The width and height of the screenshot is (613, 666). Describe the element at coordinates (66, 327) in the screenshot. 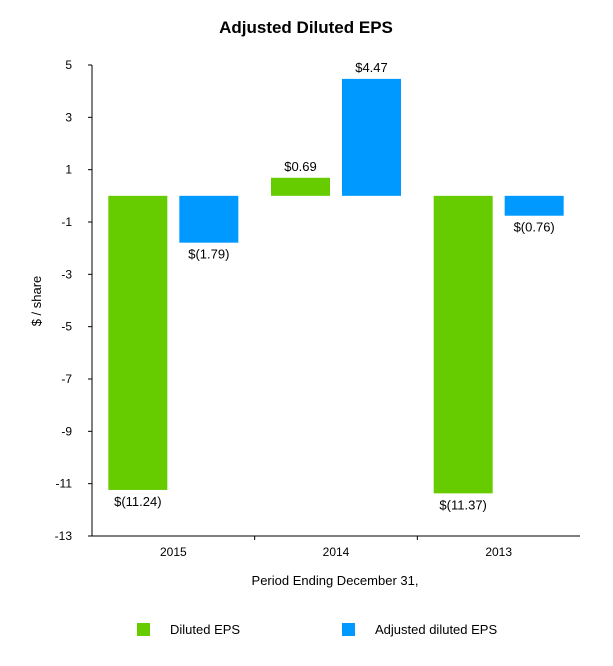

I see `y-tick-label: -5` at that location.